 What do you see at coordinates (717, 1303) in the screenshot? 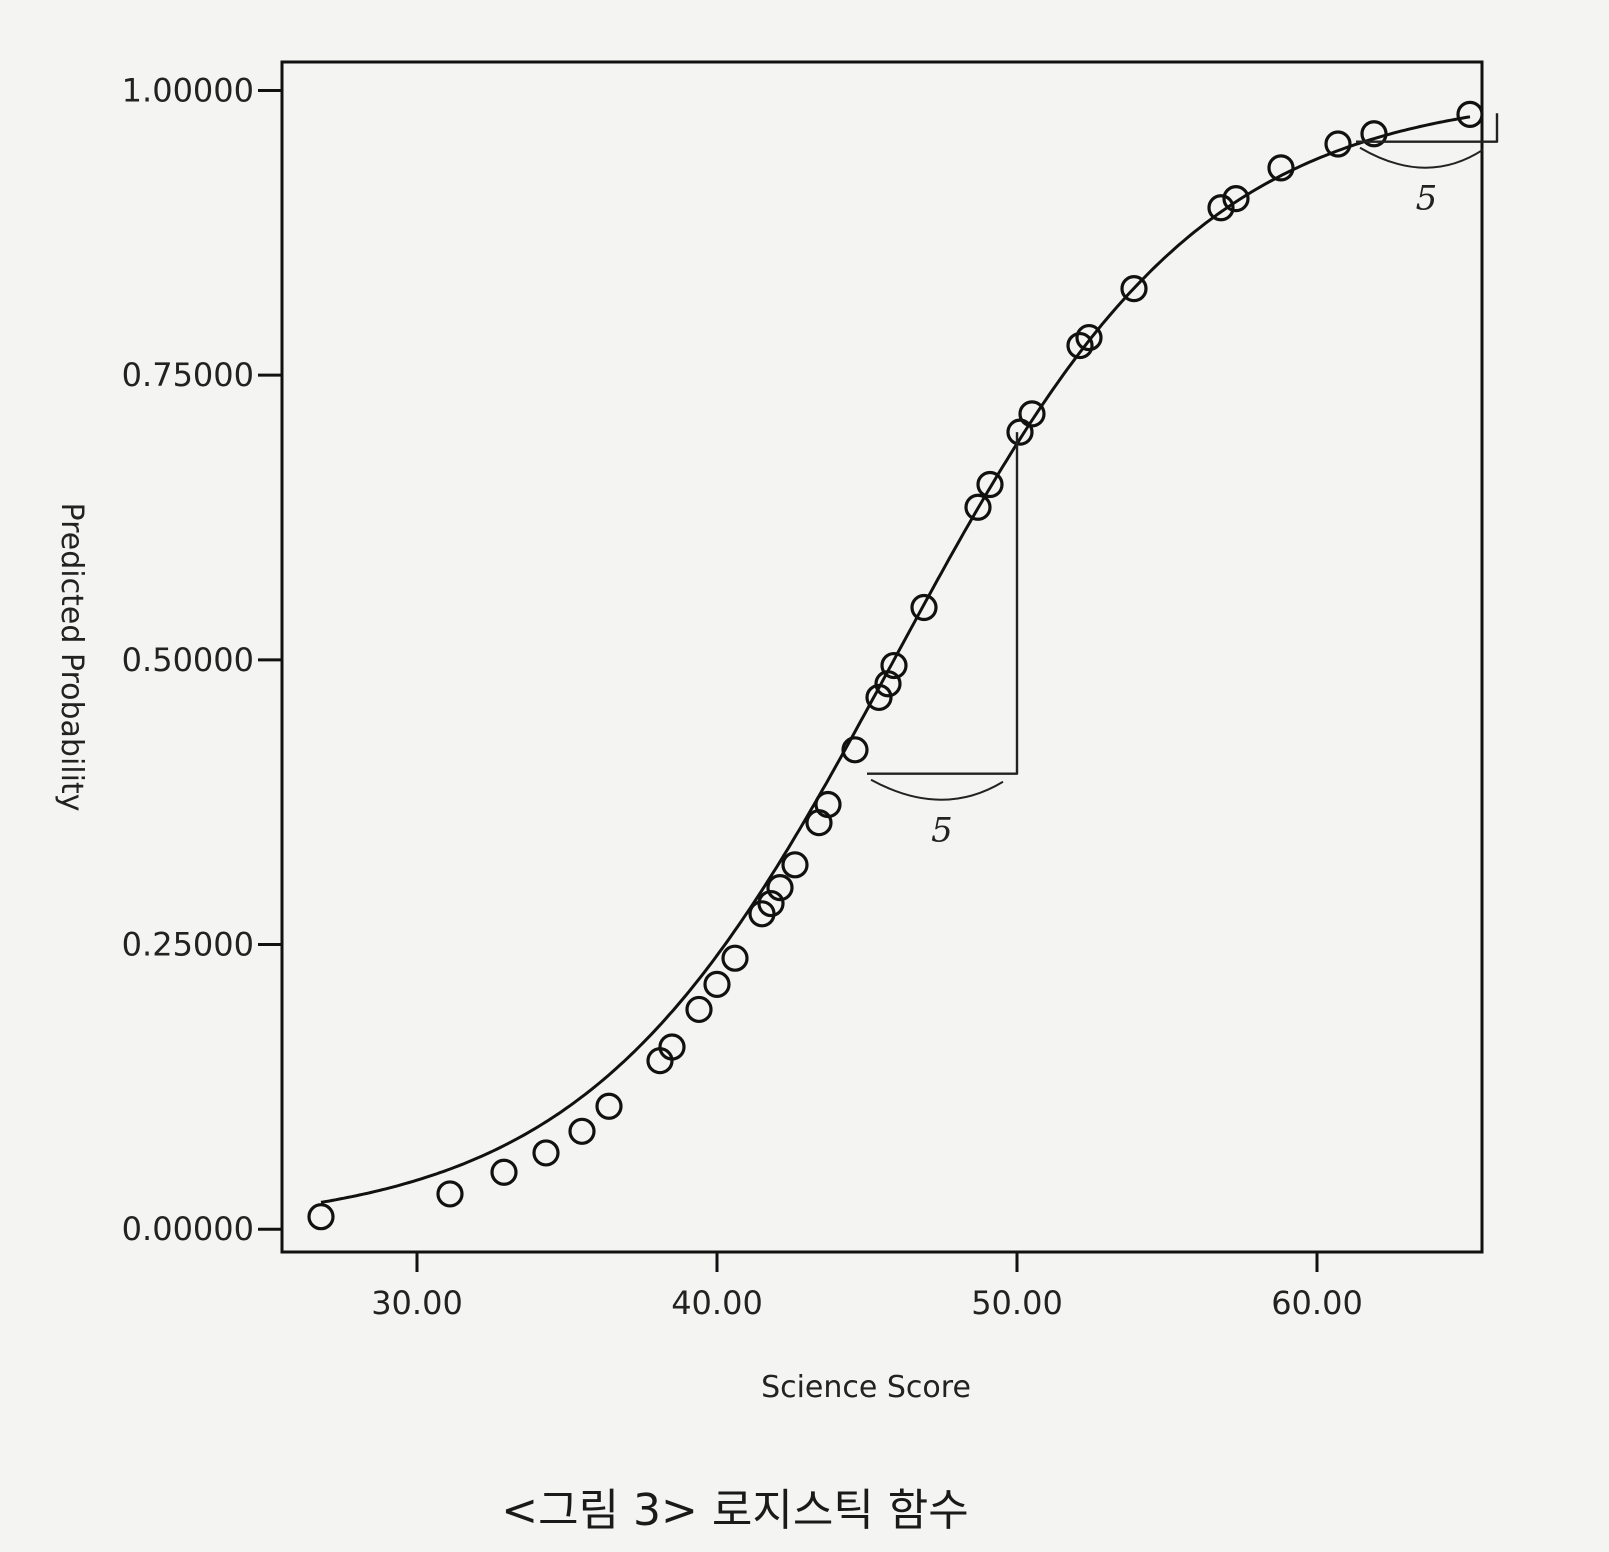
I see `x-tick-label: 40.00` at bounding box center [717, 1303].